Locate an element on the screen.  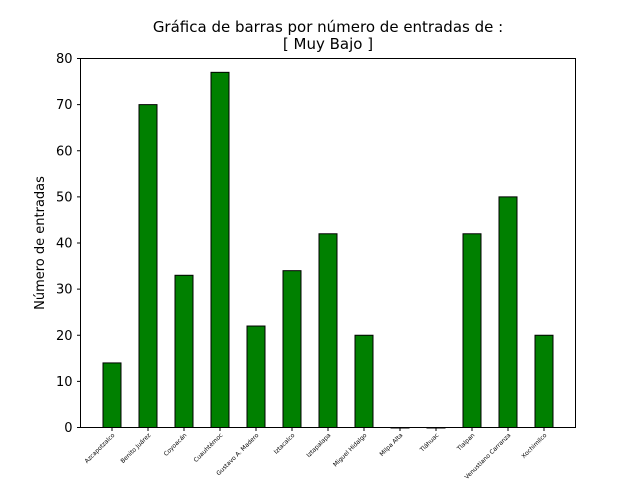
bar-xochimilco is located at coordinates (544, 381).